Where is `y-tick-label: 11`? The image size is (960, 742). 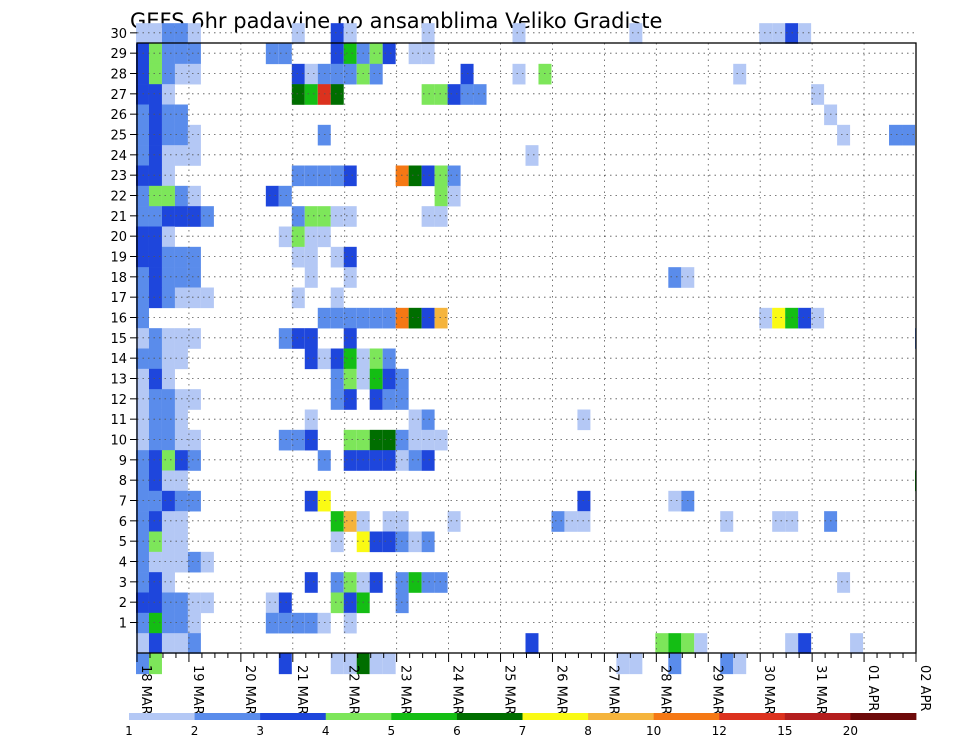
y-tick-label: 11 is located at coordinates (118, 420).